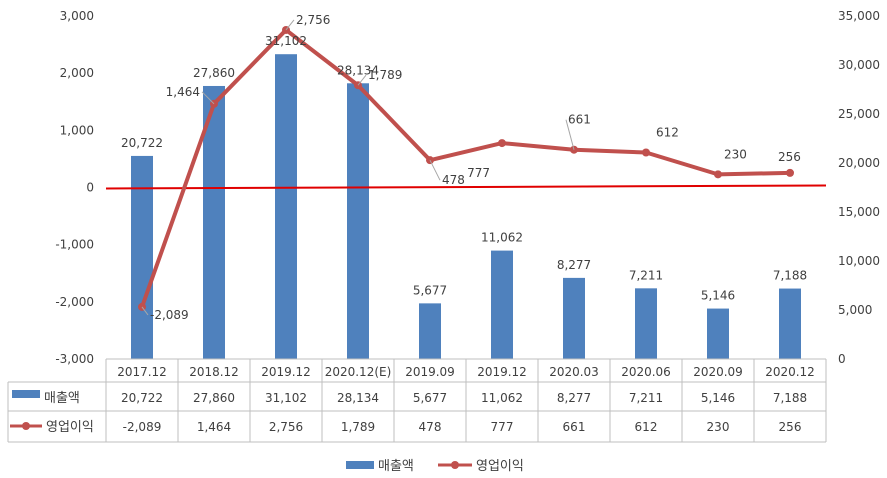 Image resolution: width=887 pixels, height=478 pixels. Describe the element at coordinates (574, 372) in the screenshot. I see `x-axis-category-label: 2020.03` at that location.